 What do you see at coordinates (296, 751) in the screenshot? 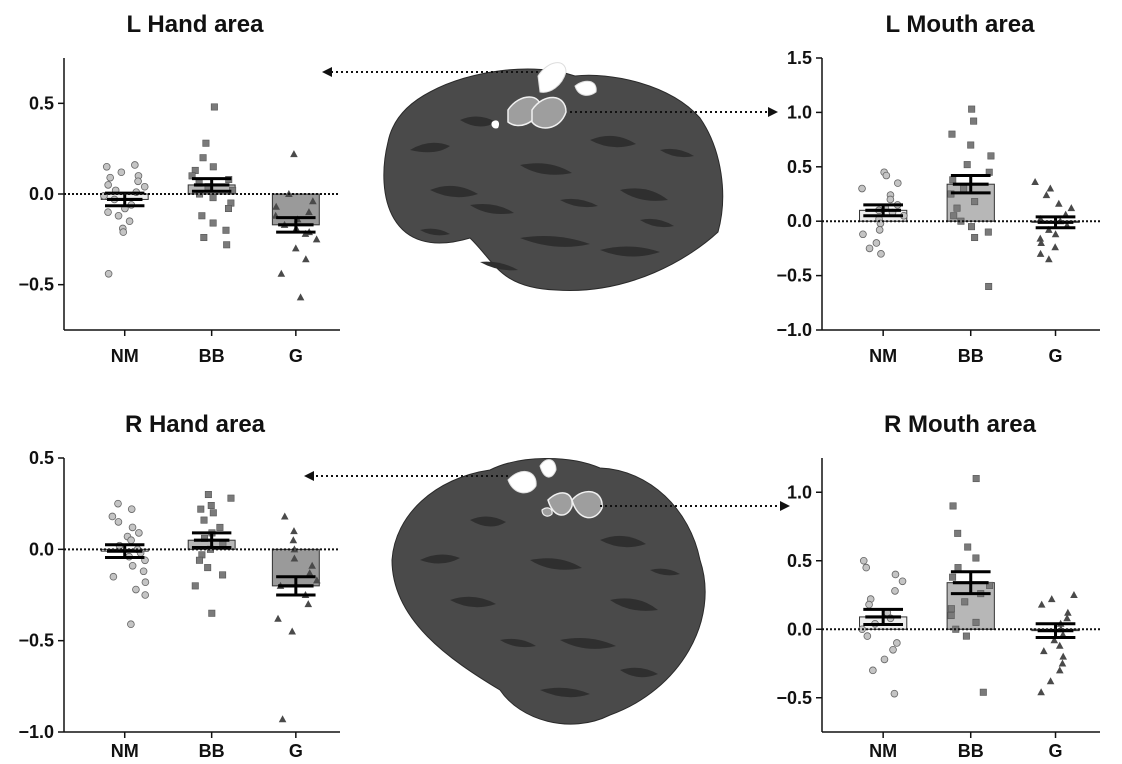
I see `x-tick-label: G` at bounding box center [296, 751].